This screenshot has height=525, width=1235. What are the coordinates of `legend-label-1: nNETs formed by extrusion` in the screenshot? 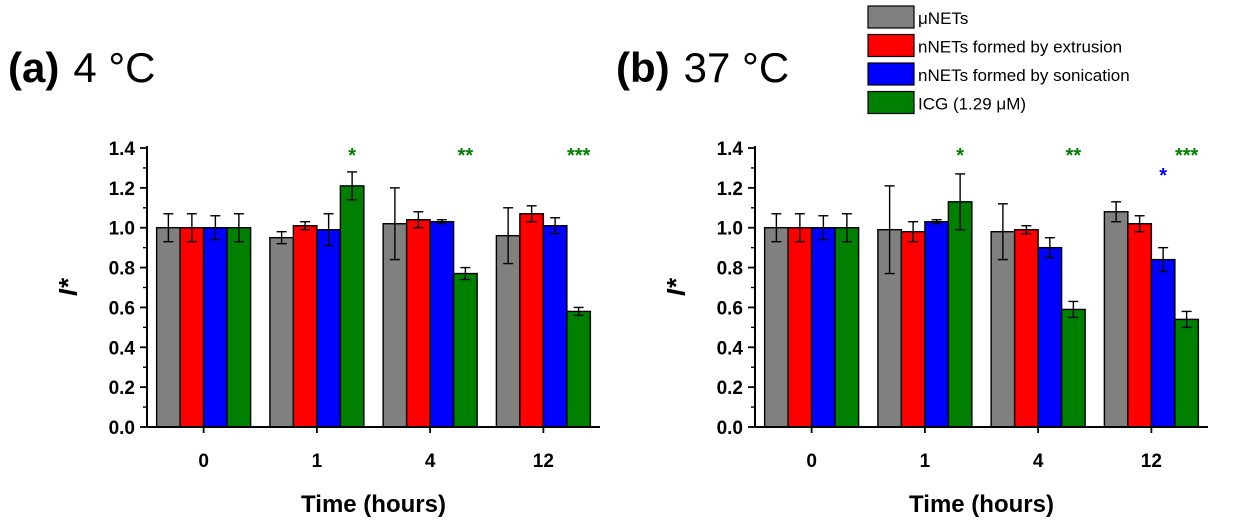 It's located at (1020, 47).